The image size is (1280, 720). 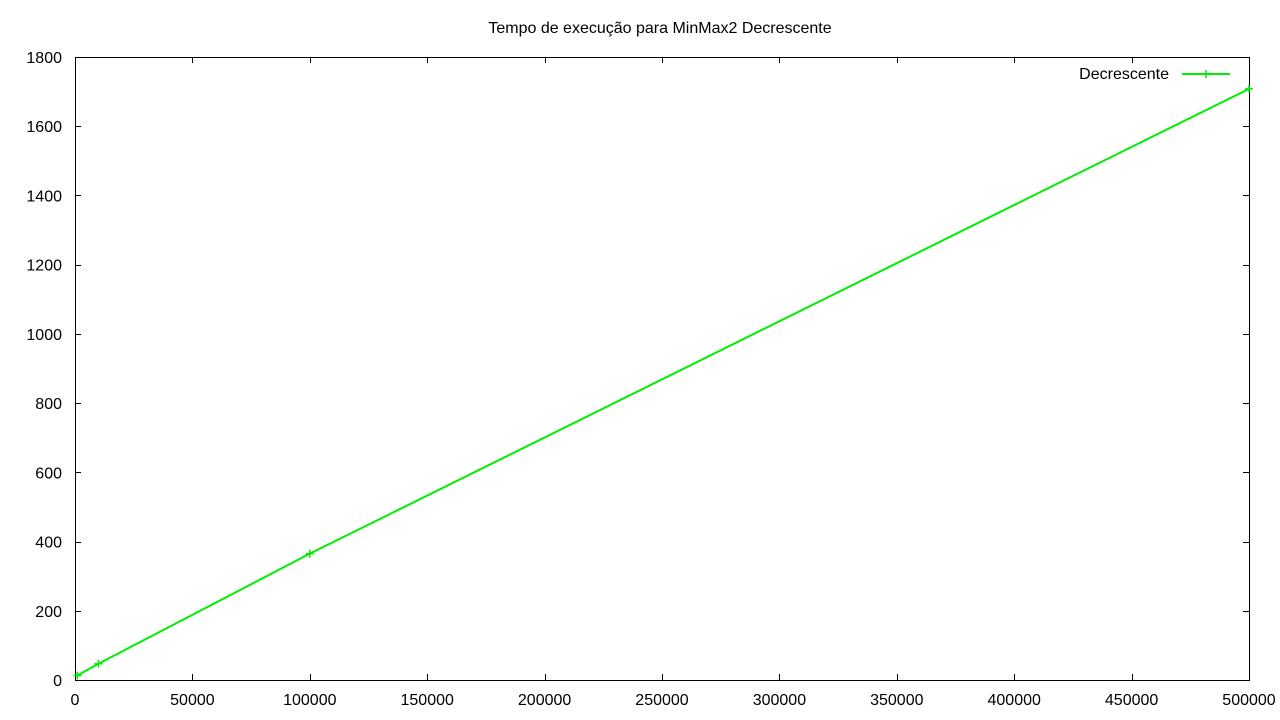 I want to click on legend-label: Decrescente, so click(x=1124, y=74).